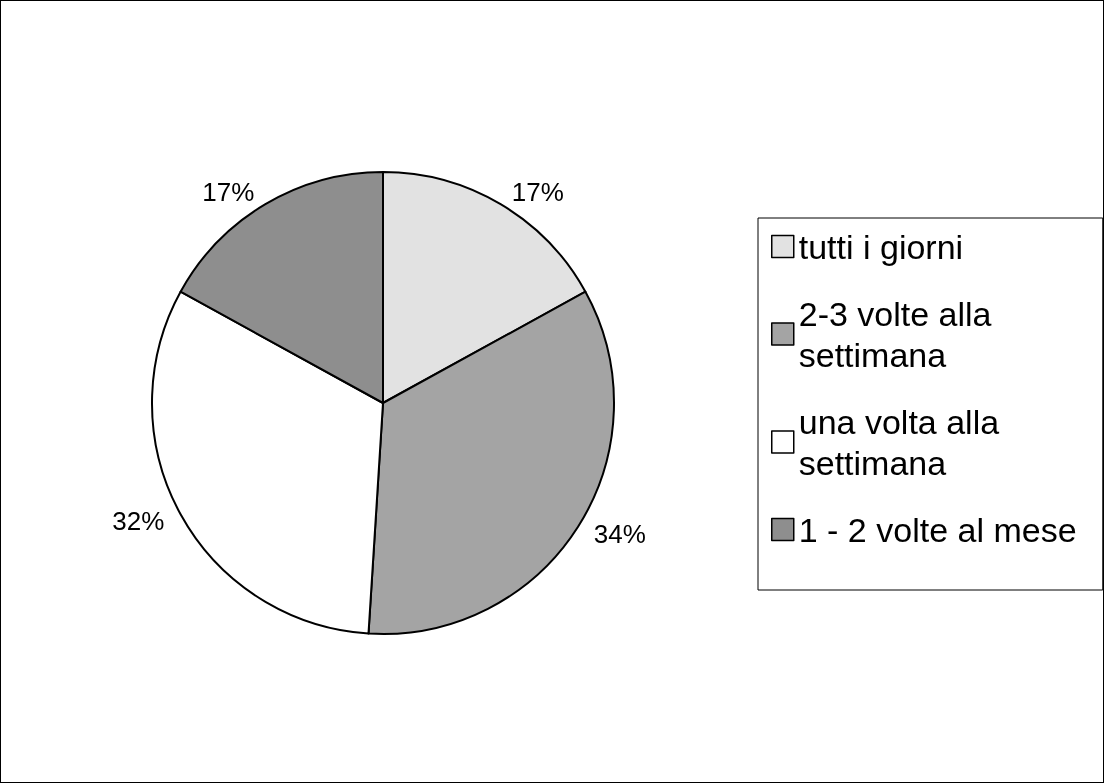 Image resolution: width=1104 pixels, height=783 pixels. What do you see at coordinates (937, 529) in the screenshot?
I see `legend-label: 1 - 2 volte al mese` at bounding box center [937, 529].